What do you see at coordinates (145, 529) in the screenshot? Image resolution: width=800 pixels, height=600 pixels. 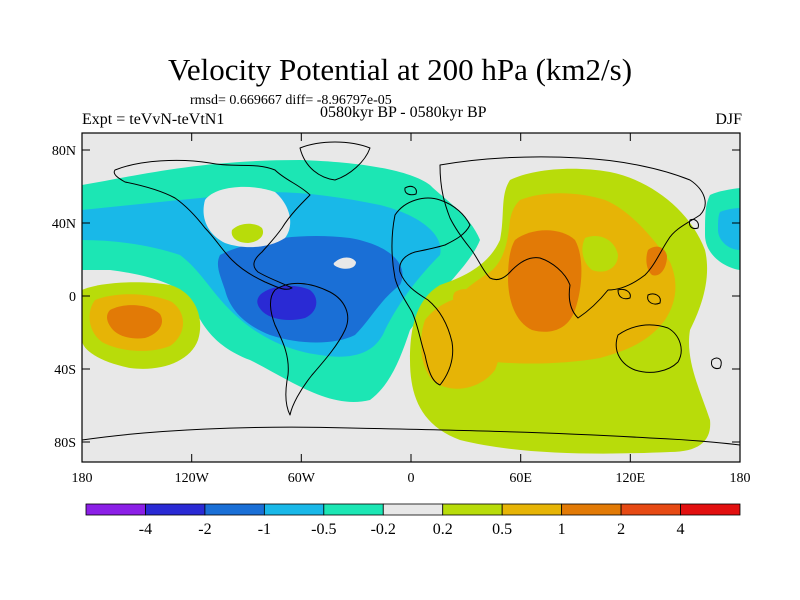 I see `colorbar-label: -4` at bounding box center [145, 529].